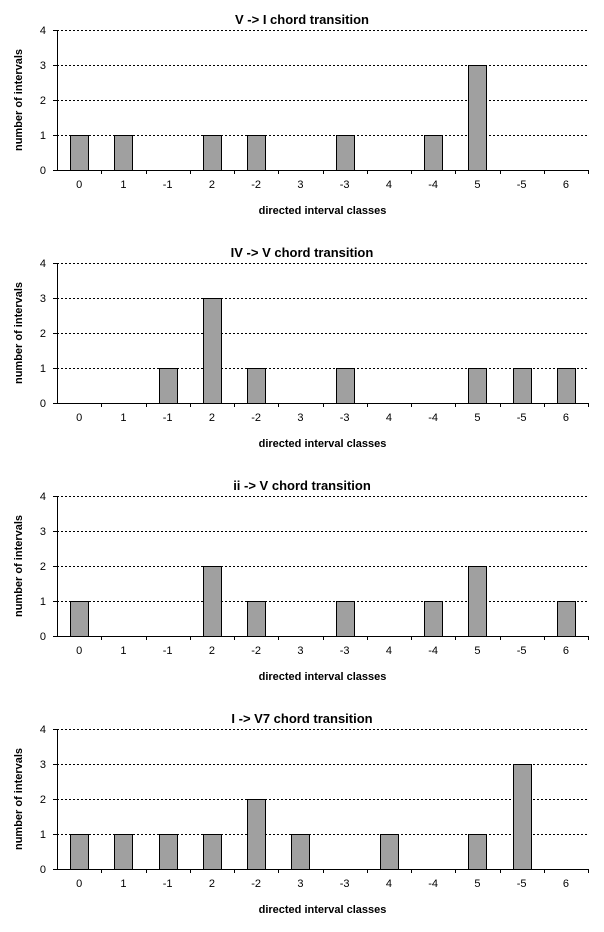 The image size is (604, 932). Describe the element at coordinates (302, 485) in the screenshot. I see `chart-title: ii -> V chord transition` at that location.